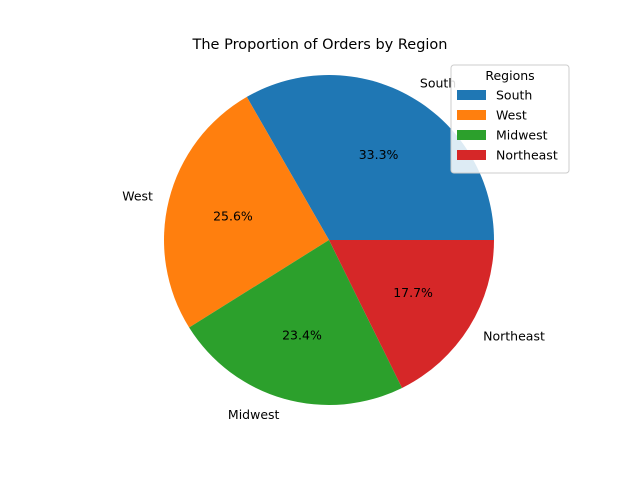  I want to click on legend-title: Regions, so click(509, 75).